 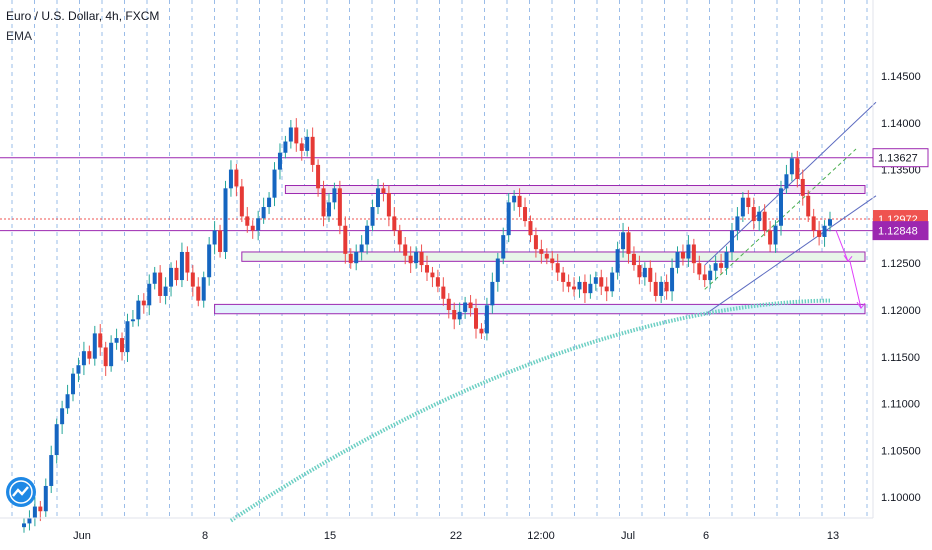 I want to click on price-label-text: 1.13627, so click(x=898, y=159).